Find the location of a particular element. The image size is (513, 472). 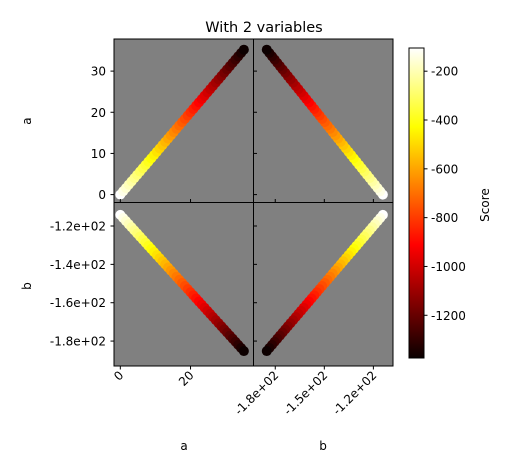

colorbar-tick-label: -1200 is located at coordinates (448, 316).